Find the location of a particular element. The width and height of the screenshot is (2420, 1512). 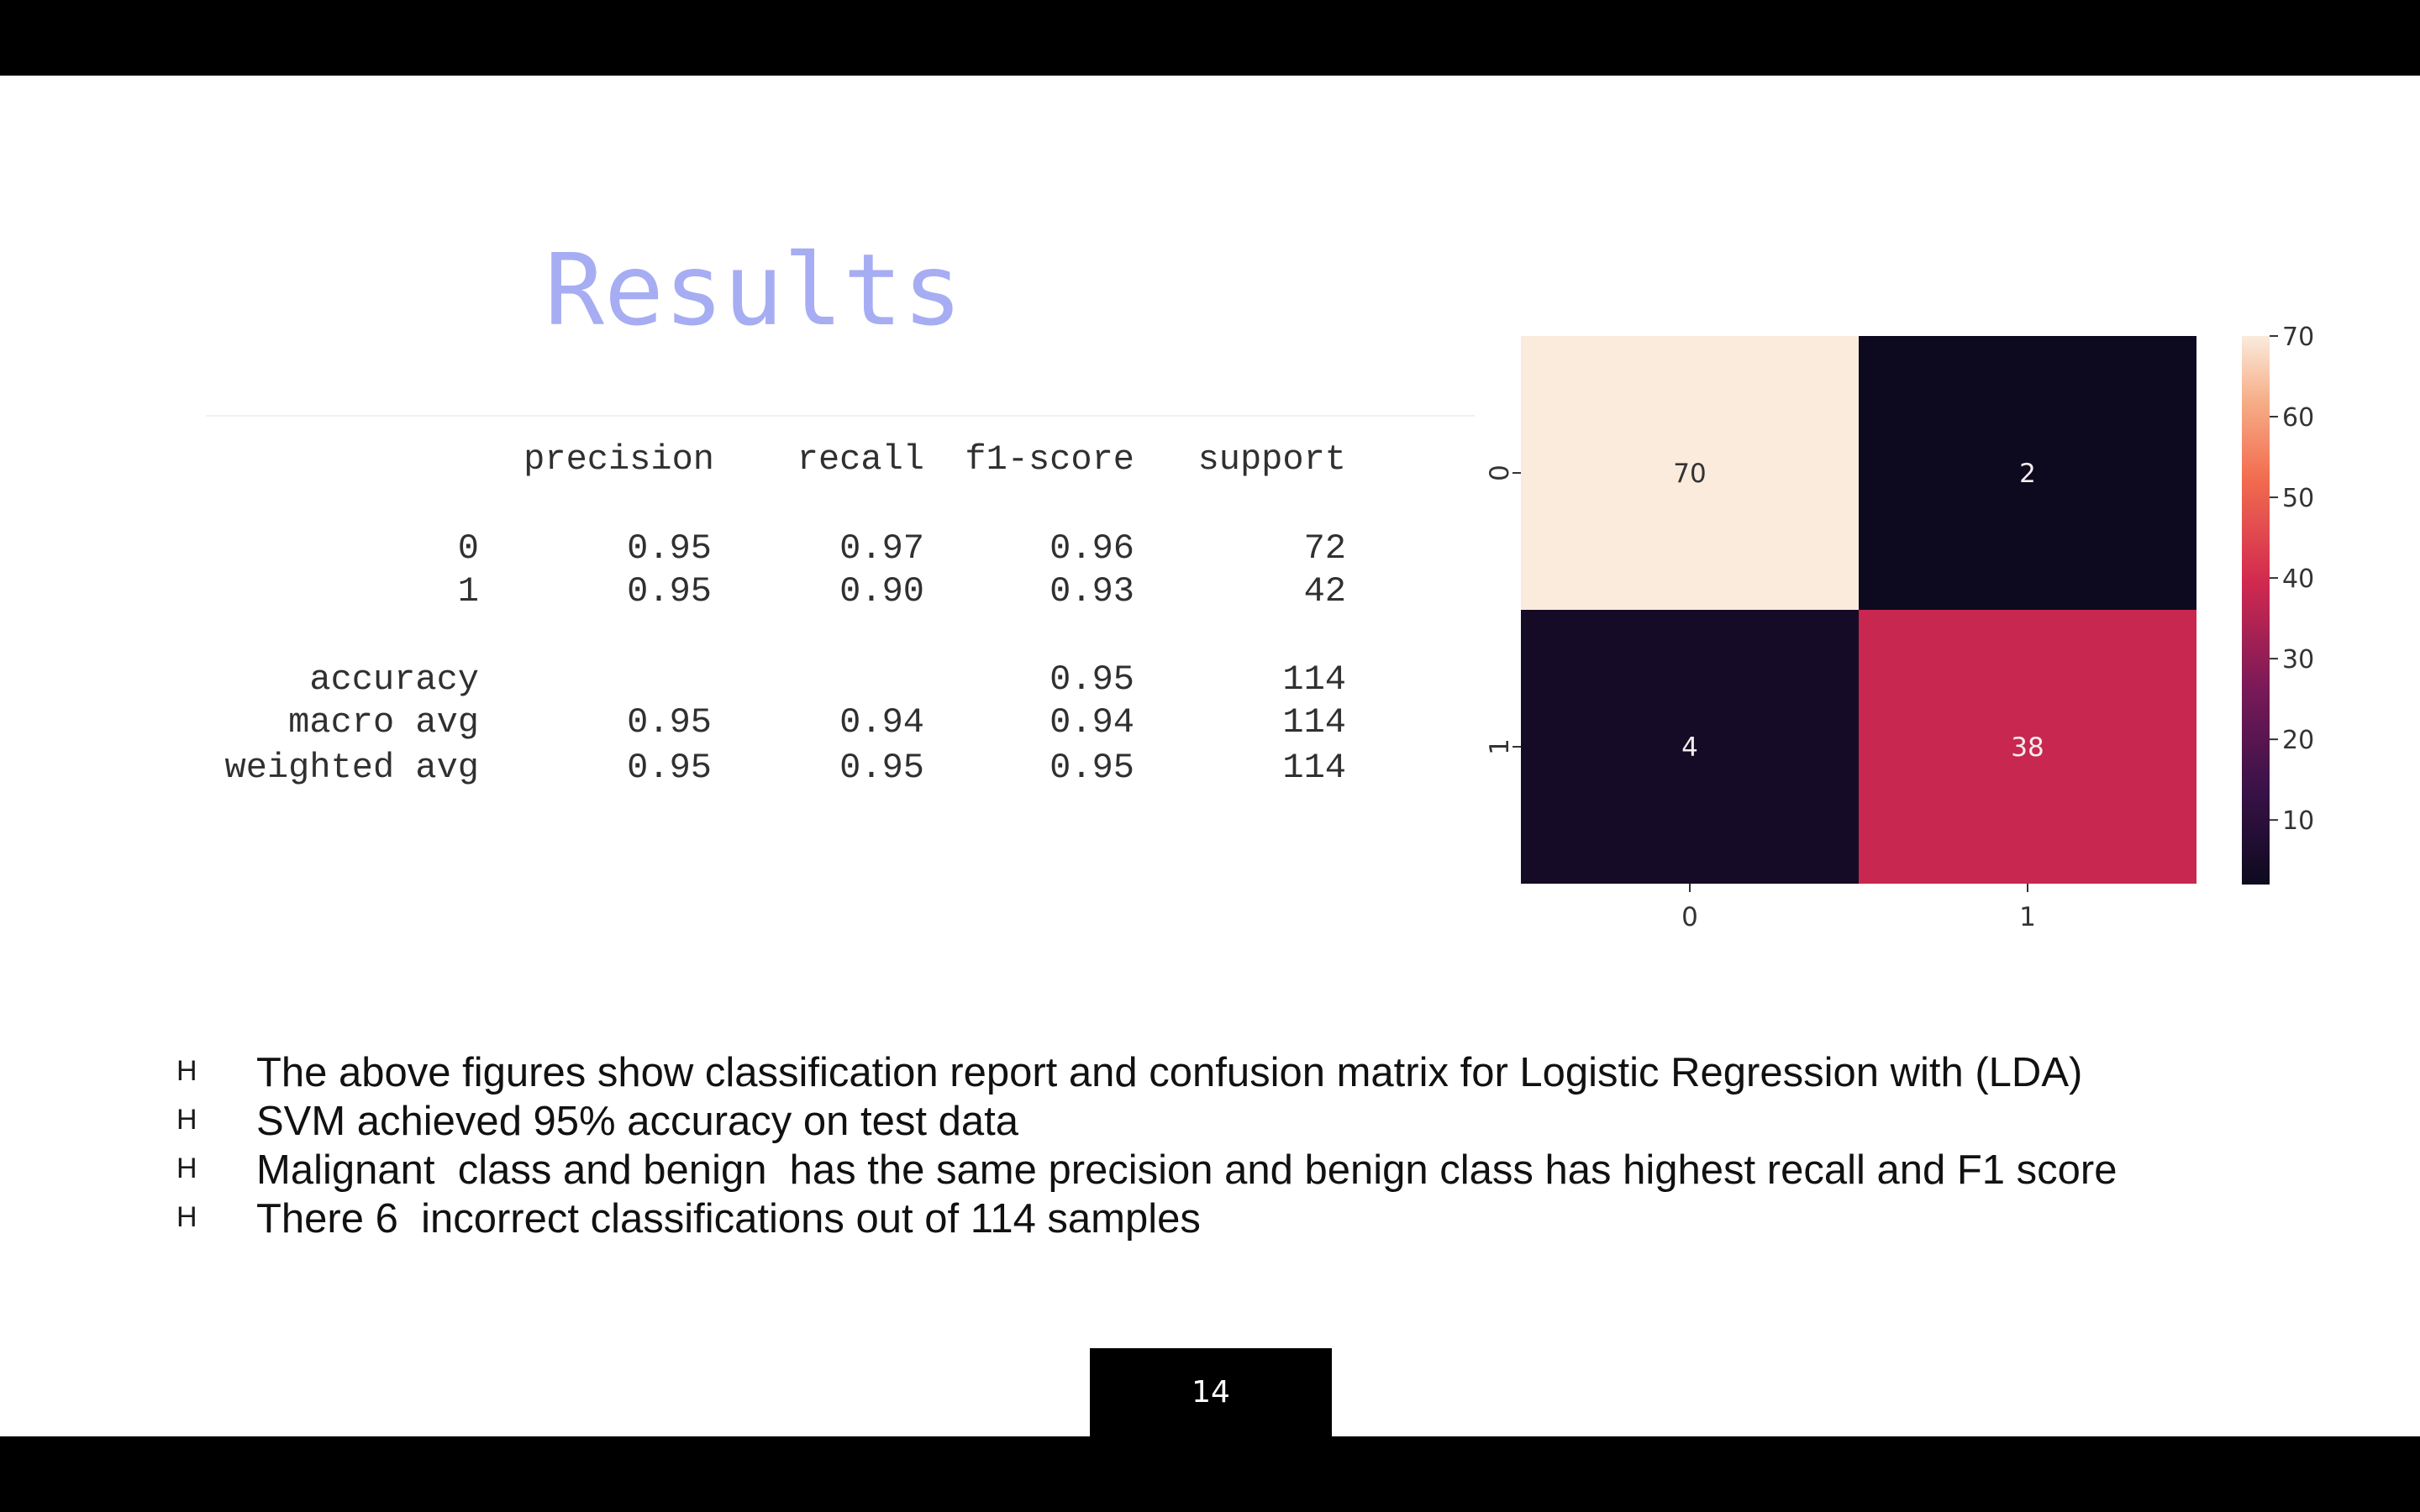

colorbar-tick-label: 30 is located at coordinates (2298, 660).